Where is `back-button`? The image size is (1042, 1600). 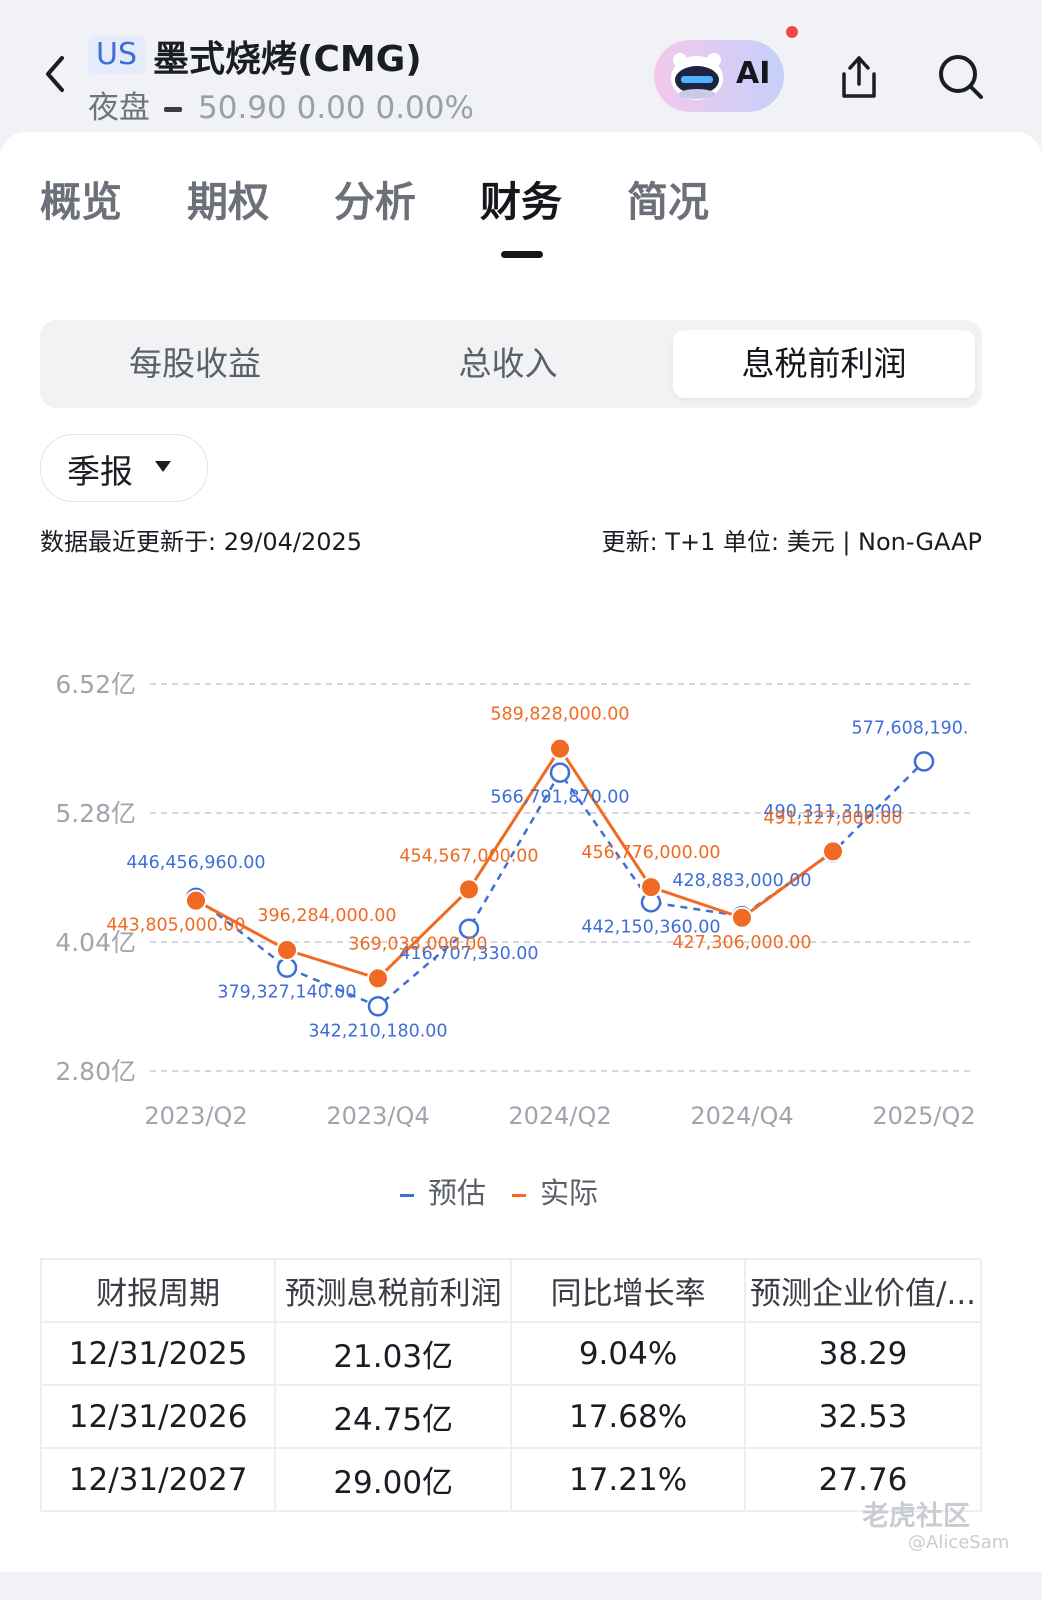
back-button is located at coordinates (58, 74).